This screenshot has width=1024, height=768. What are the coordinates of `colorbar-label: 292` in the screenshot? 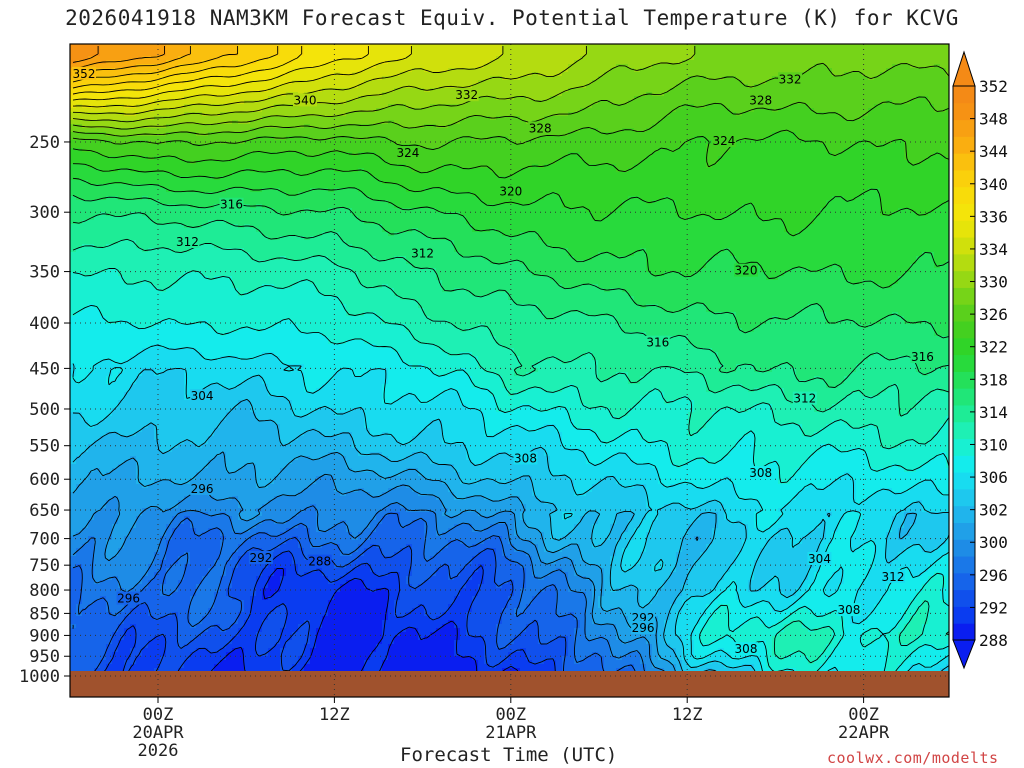 It's located at (993, 607).